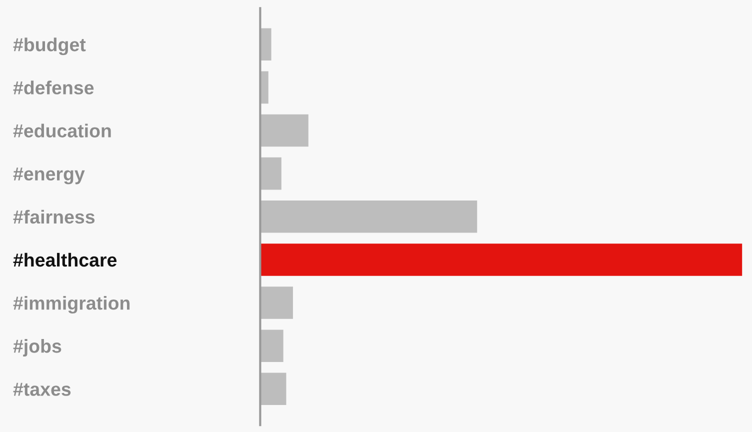 This screenshot has height=432, width=752. What do you see at coordinates (65, 259) in the screenshot?
I see `y-tick-label: #healthcare` at bounding box center [65, 259].